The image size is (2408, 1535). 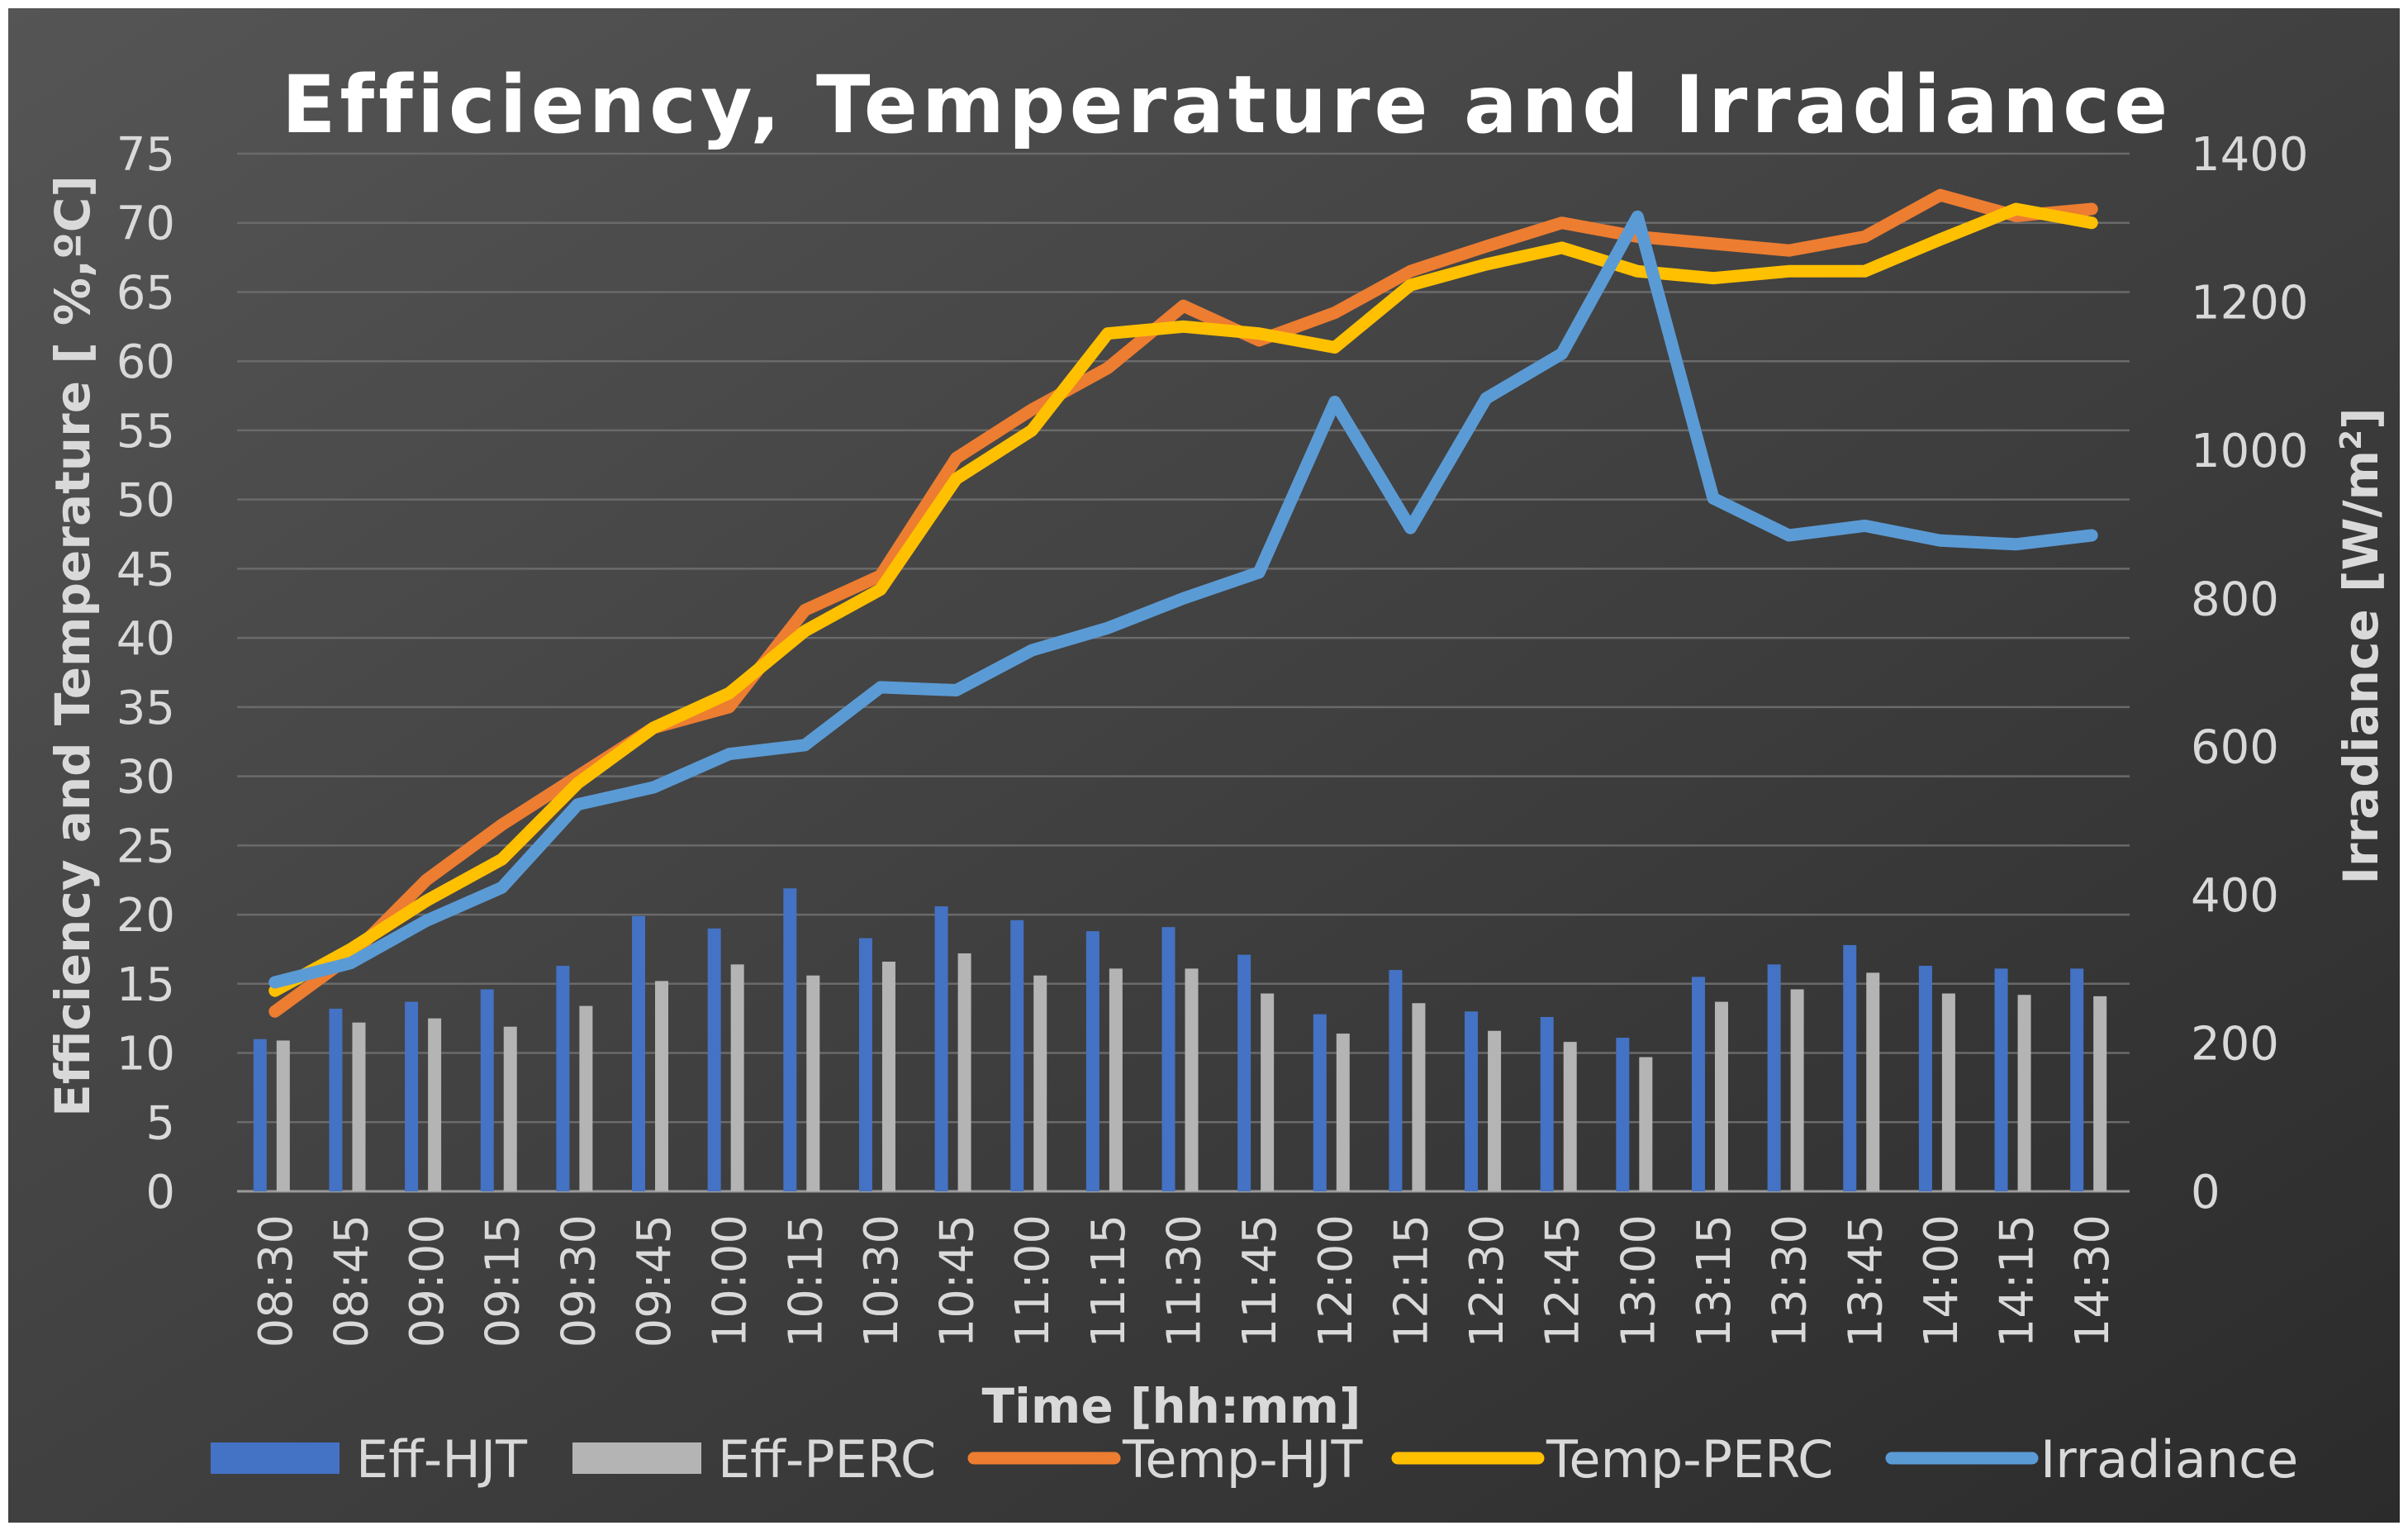 I want to click on y-left-tick-label: 50, so click(x=145, y=501).